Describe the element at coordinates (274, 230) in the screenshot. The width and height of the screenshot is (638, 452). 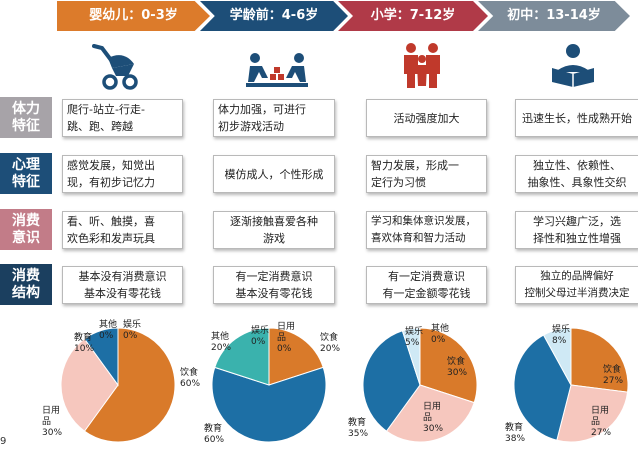
I see `cell-awareness-preschool: 逐渐接触喜爱各种 游戏` at that location.